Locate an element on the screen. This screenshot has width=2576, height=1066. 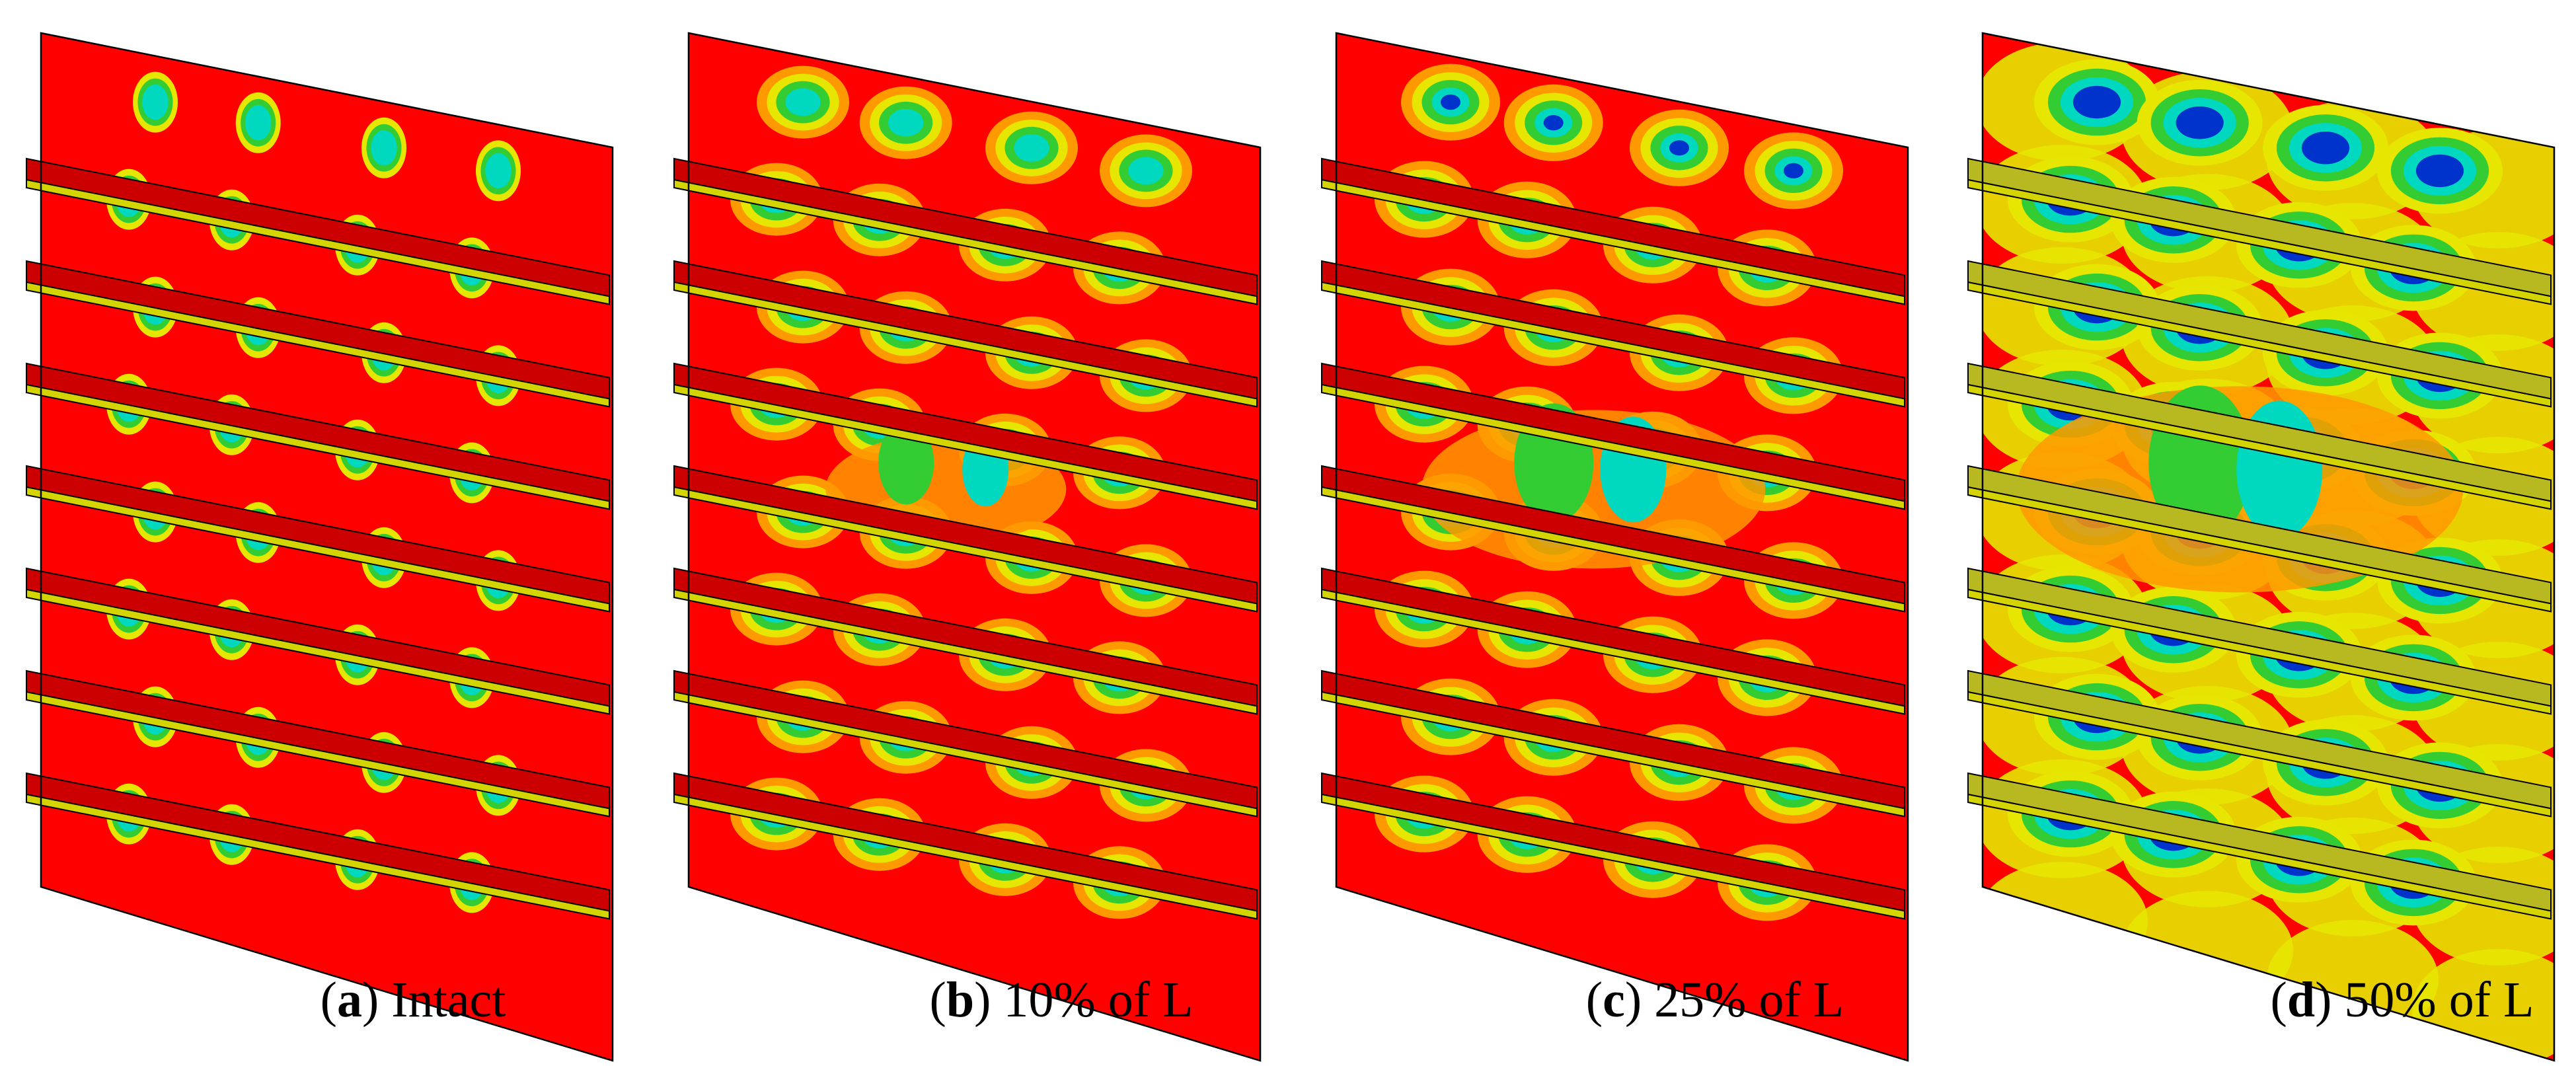
caption-d-label: 50% of L is located at coordinates (2439, 1000).